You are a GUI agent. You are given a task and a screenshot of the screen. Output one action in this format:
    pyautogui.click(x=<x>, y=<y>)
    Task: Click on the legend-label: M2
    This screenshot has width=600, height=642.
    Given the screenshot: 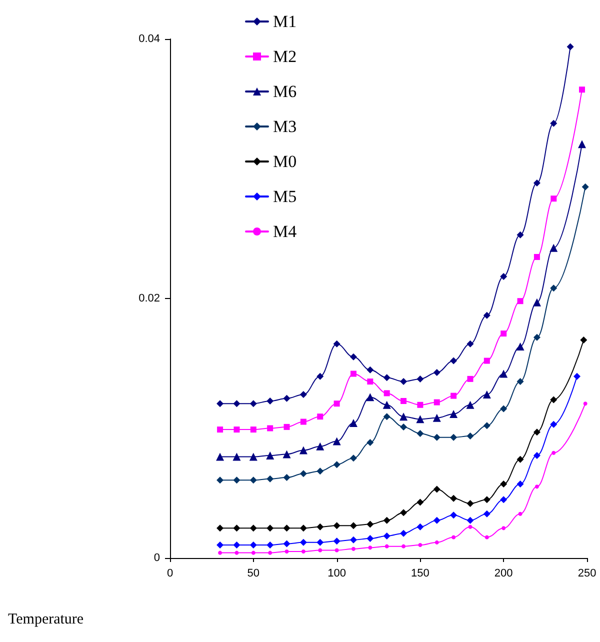 What is the action you would take?
    pyautogui.click(x=285, y=56)
    